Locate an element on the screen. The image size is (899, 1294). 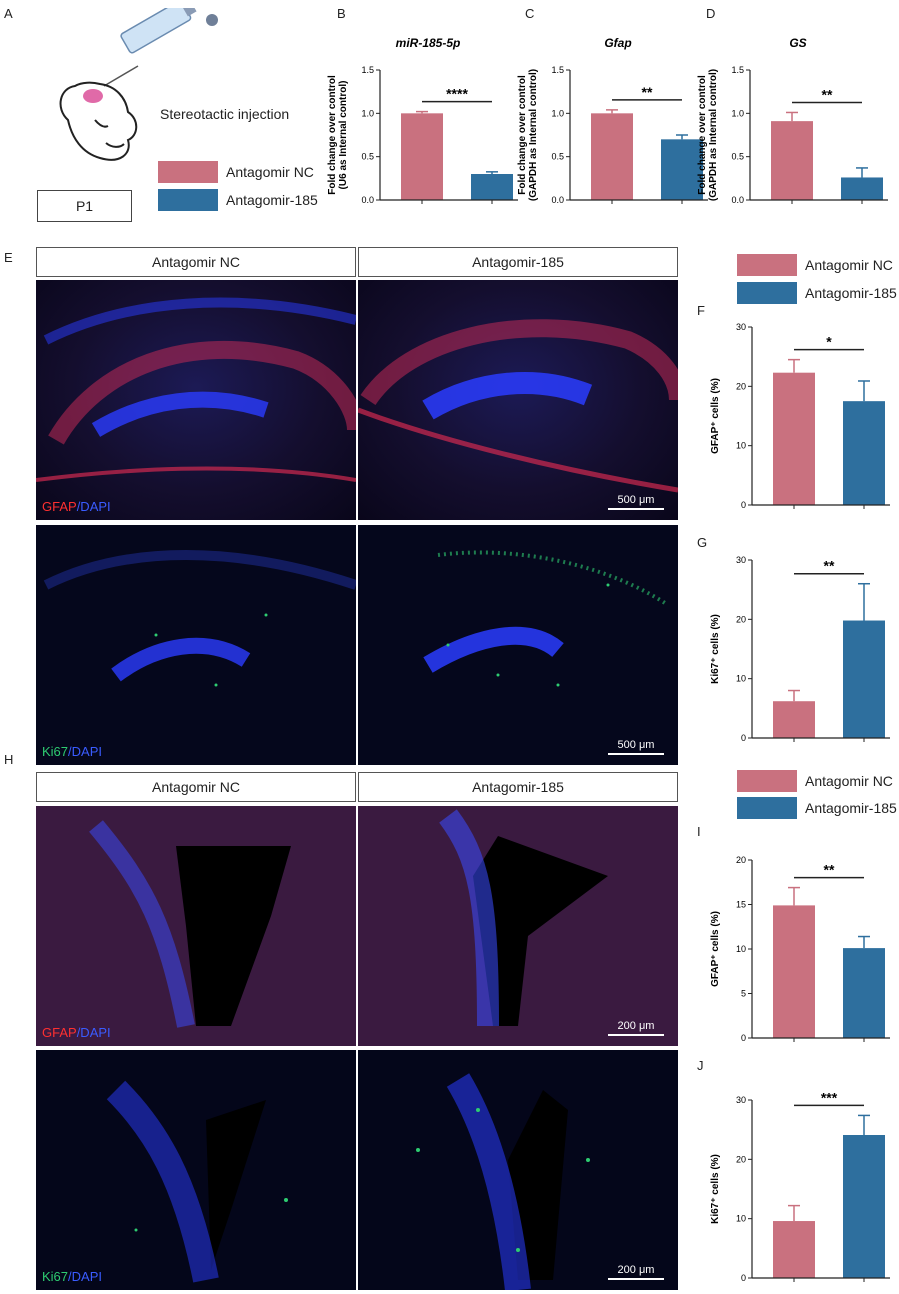
chart-ki67-cells-hippocampus: 0 10 20 30 Ki67⁺ cells (%) ** is located at coordinates (800, 649).